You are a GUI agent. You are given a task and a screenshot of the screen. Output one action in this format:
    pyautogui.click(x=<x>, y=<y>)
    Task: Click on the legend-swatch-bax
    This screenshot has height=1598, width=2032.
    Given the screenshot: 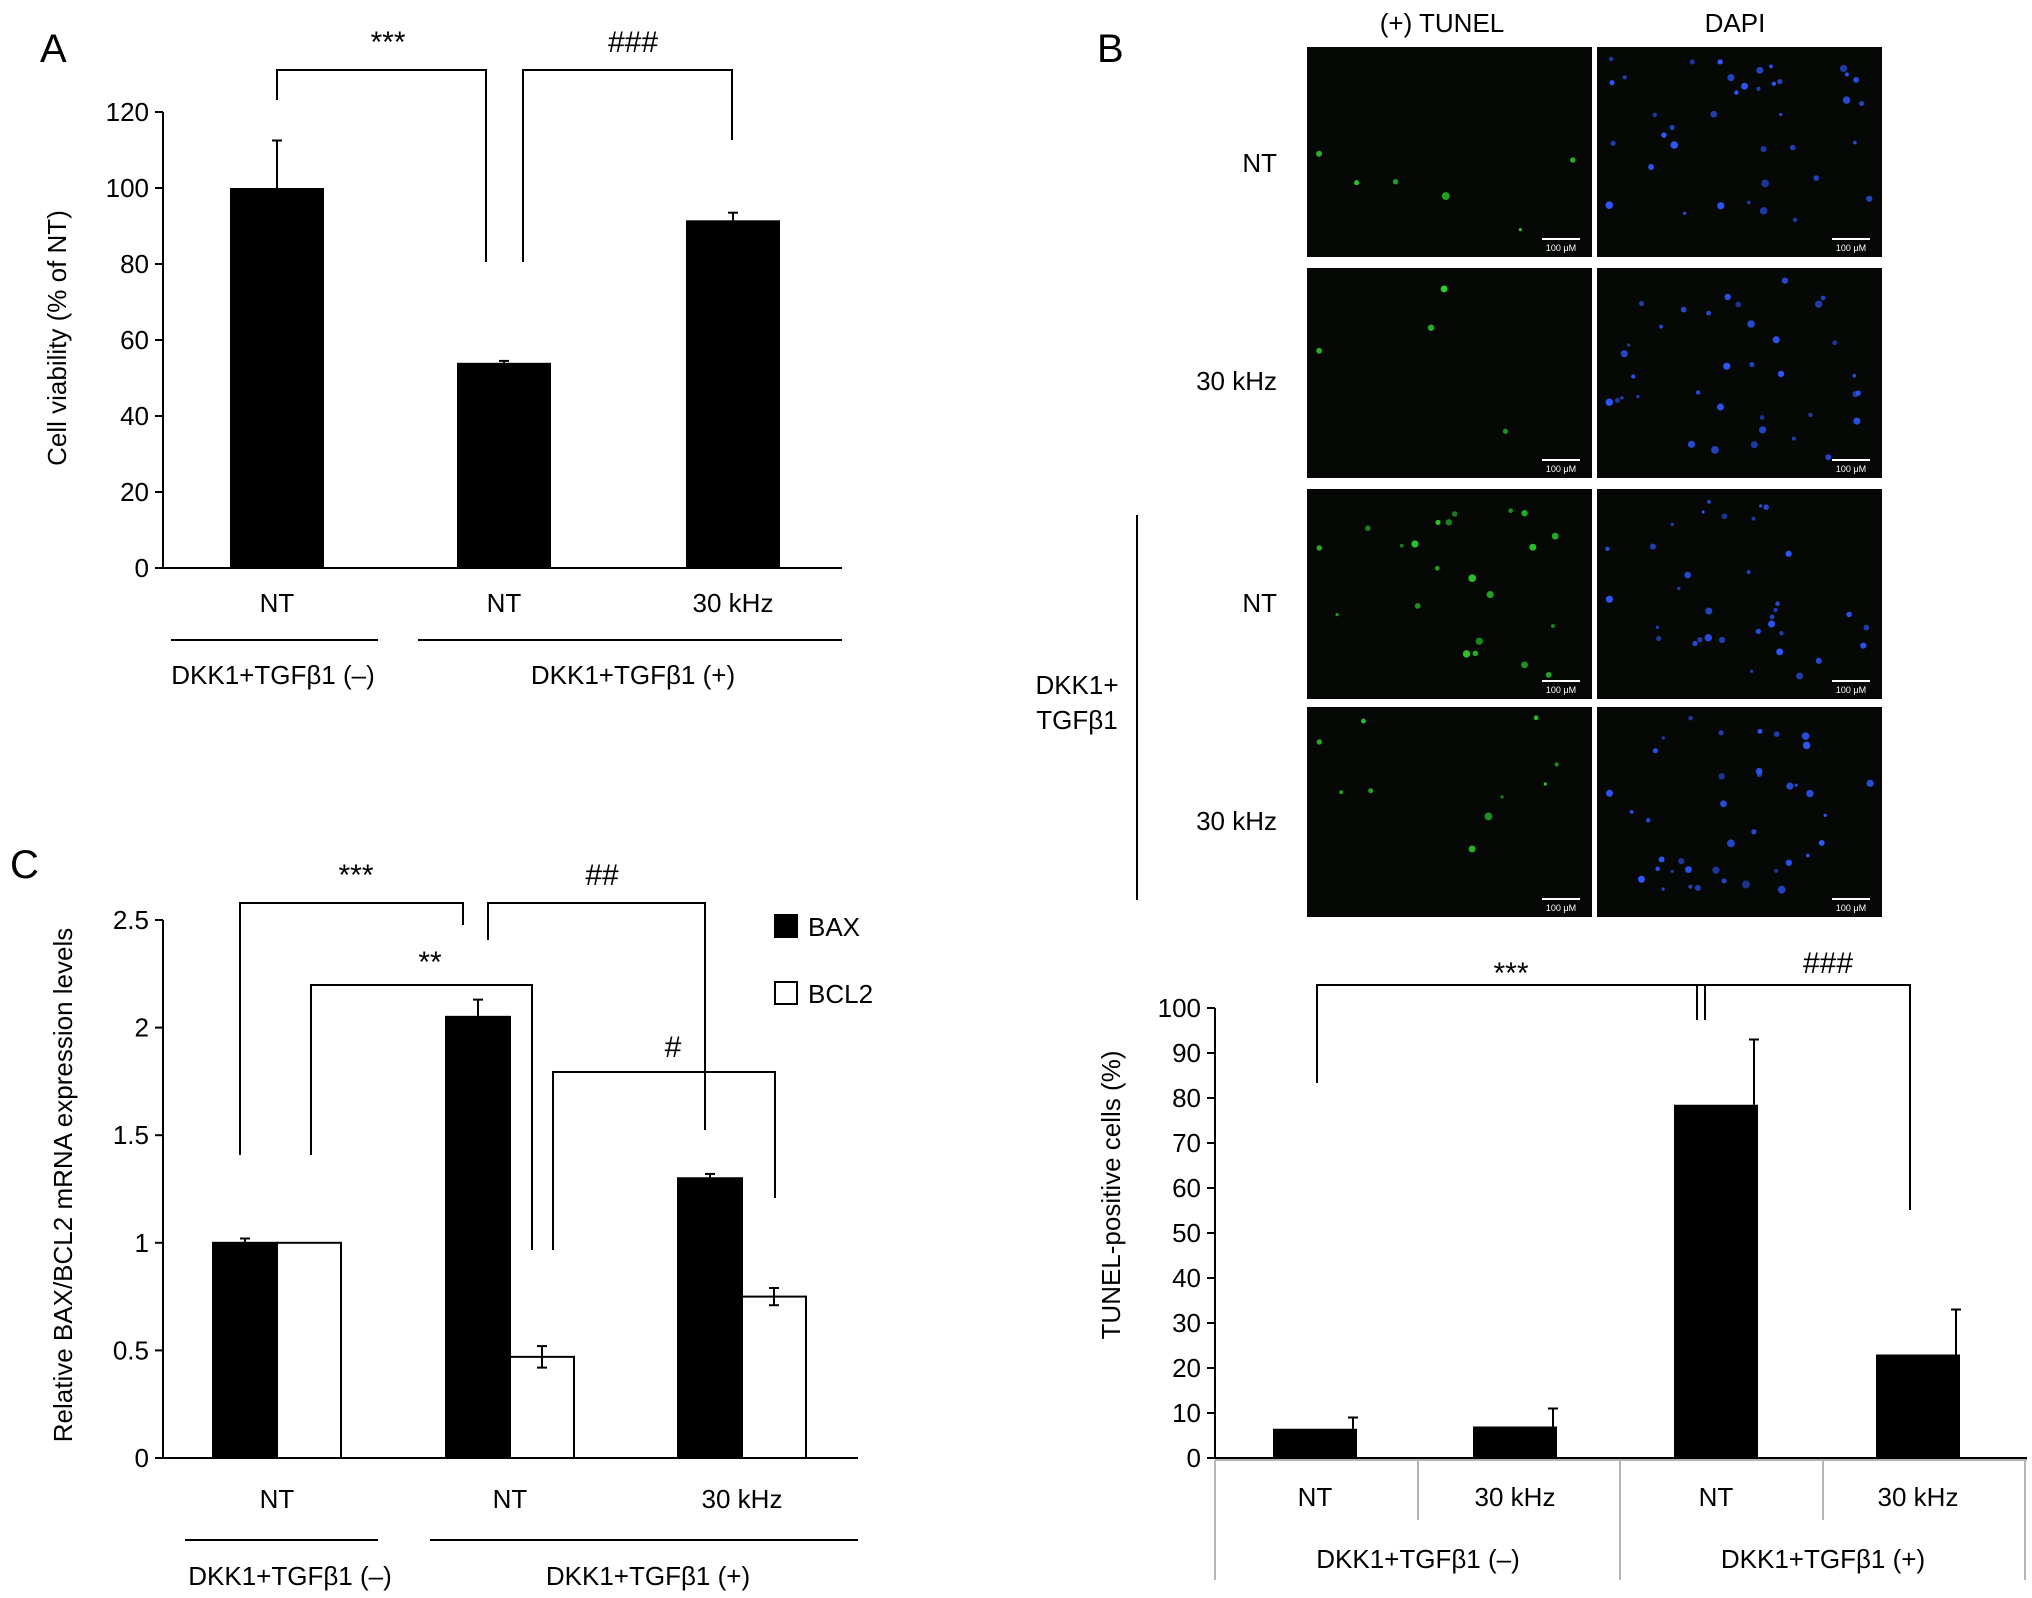 What is the action you would take?
    pyautogui.click(x=786, y=926)
    